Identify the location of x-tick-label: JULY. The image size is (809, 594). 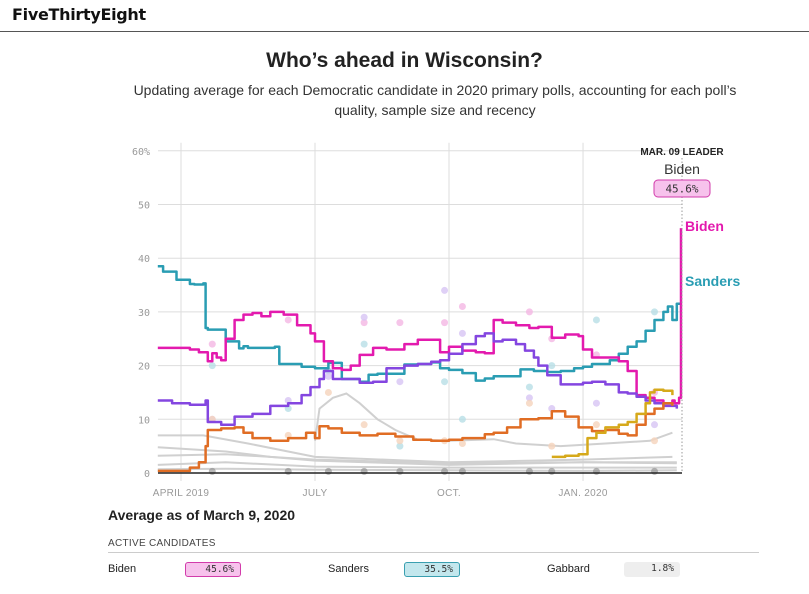
(315, 493).